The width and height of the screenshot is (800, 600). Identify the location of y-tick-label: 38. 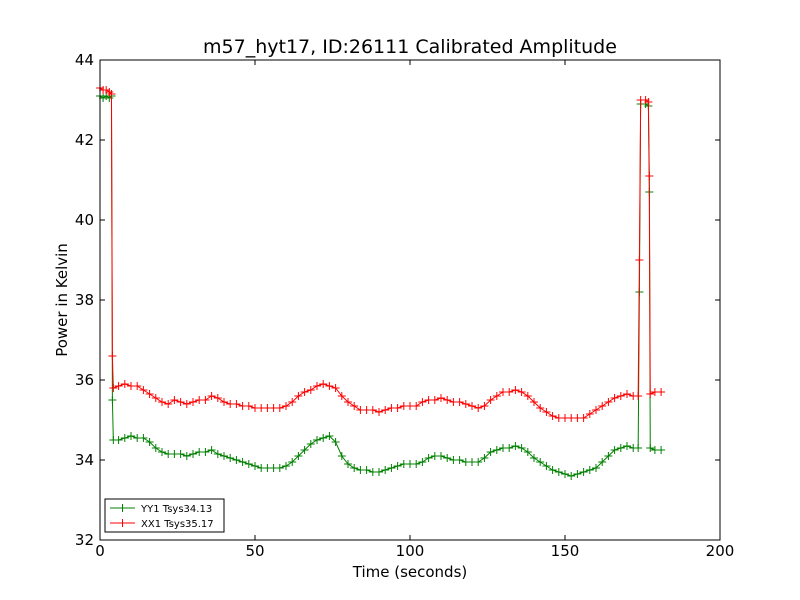
(84, 300).